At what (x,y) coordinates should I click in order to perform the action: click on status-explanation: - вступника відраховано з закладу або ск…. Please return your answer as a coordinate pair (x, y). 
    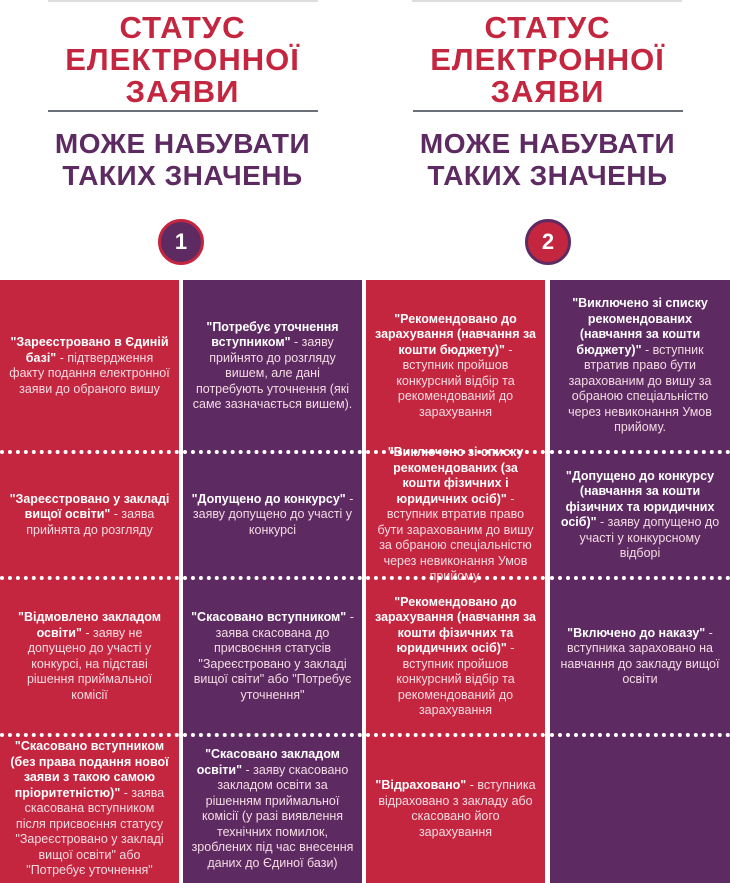
    Looking at the image, I should click on (457, 808).